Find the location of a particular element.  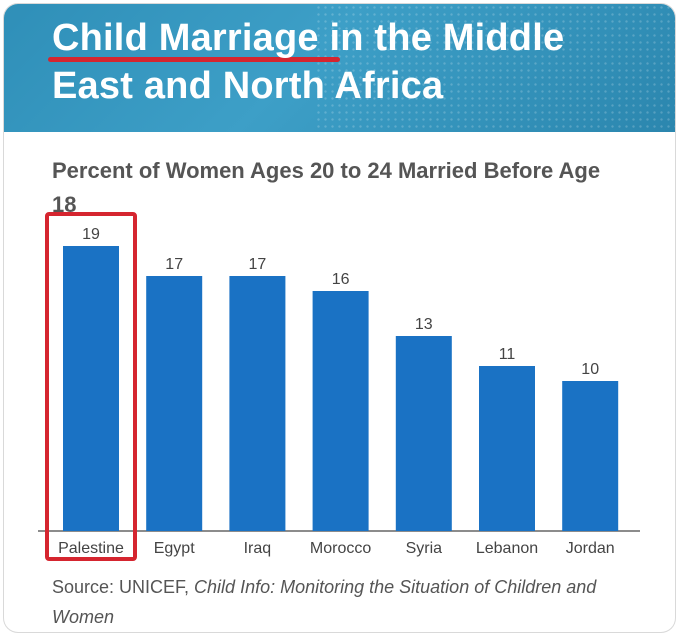

bar-lebanon is located at coordinates (507, 448).